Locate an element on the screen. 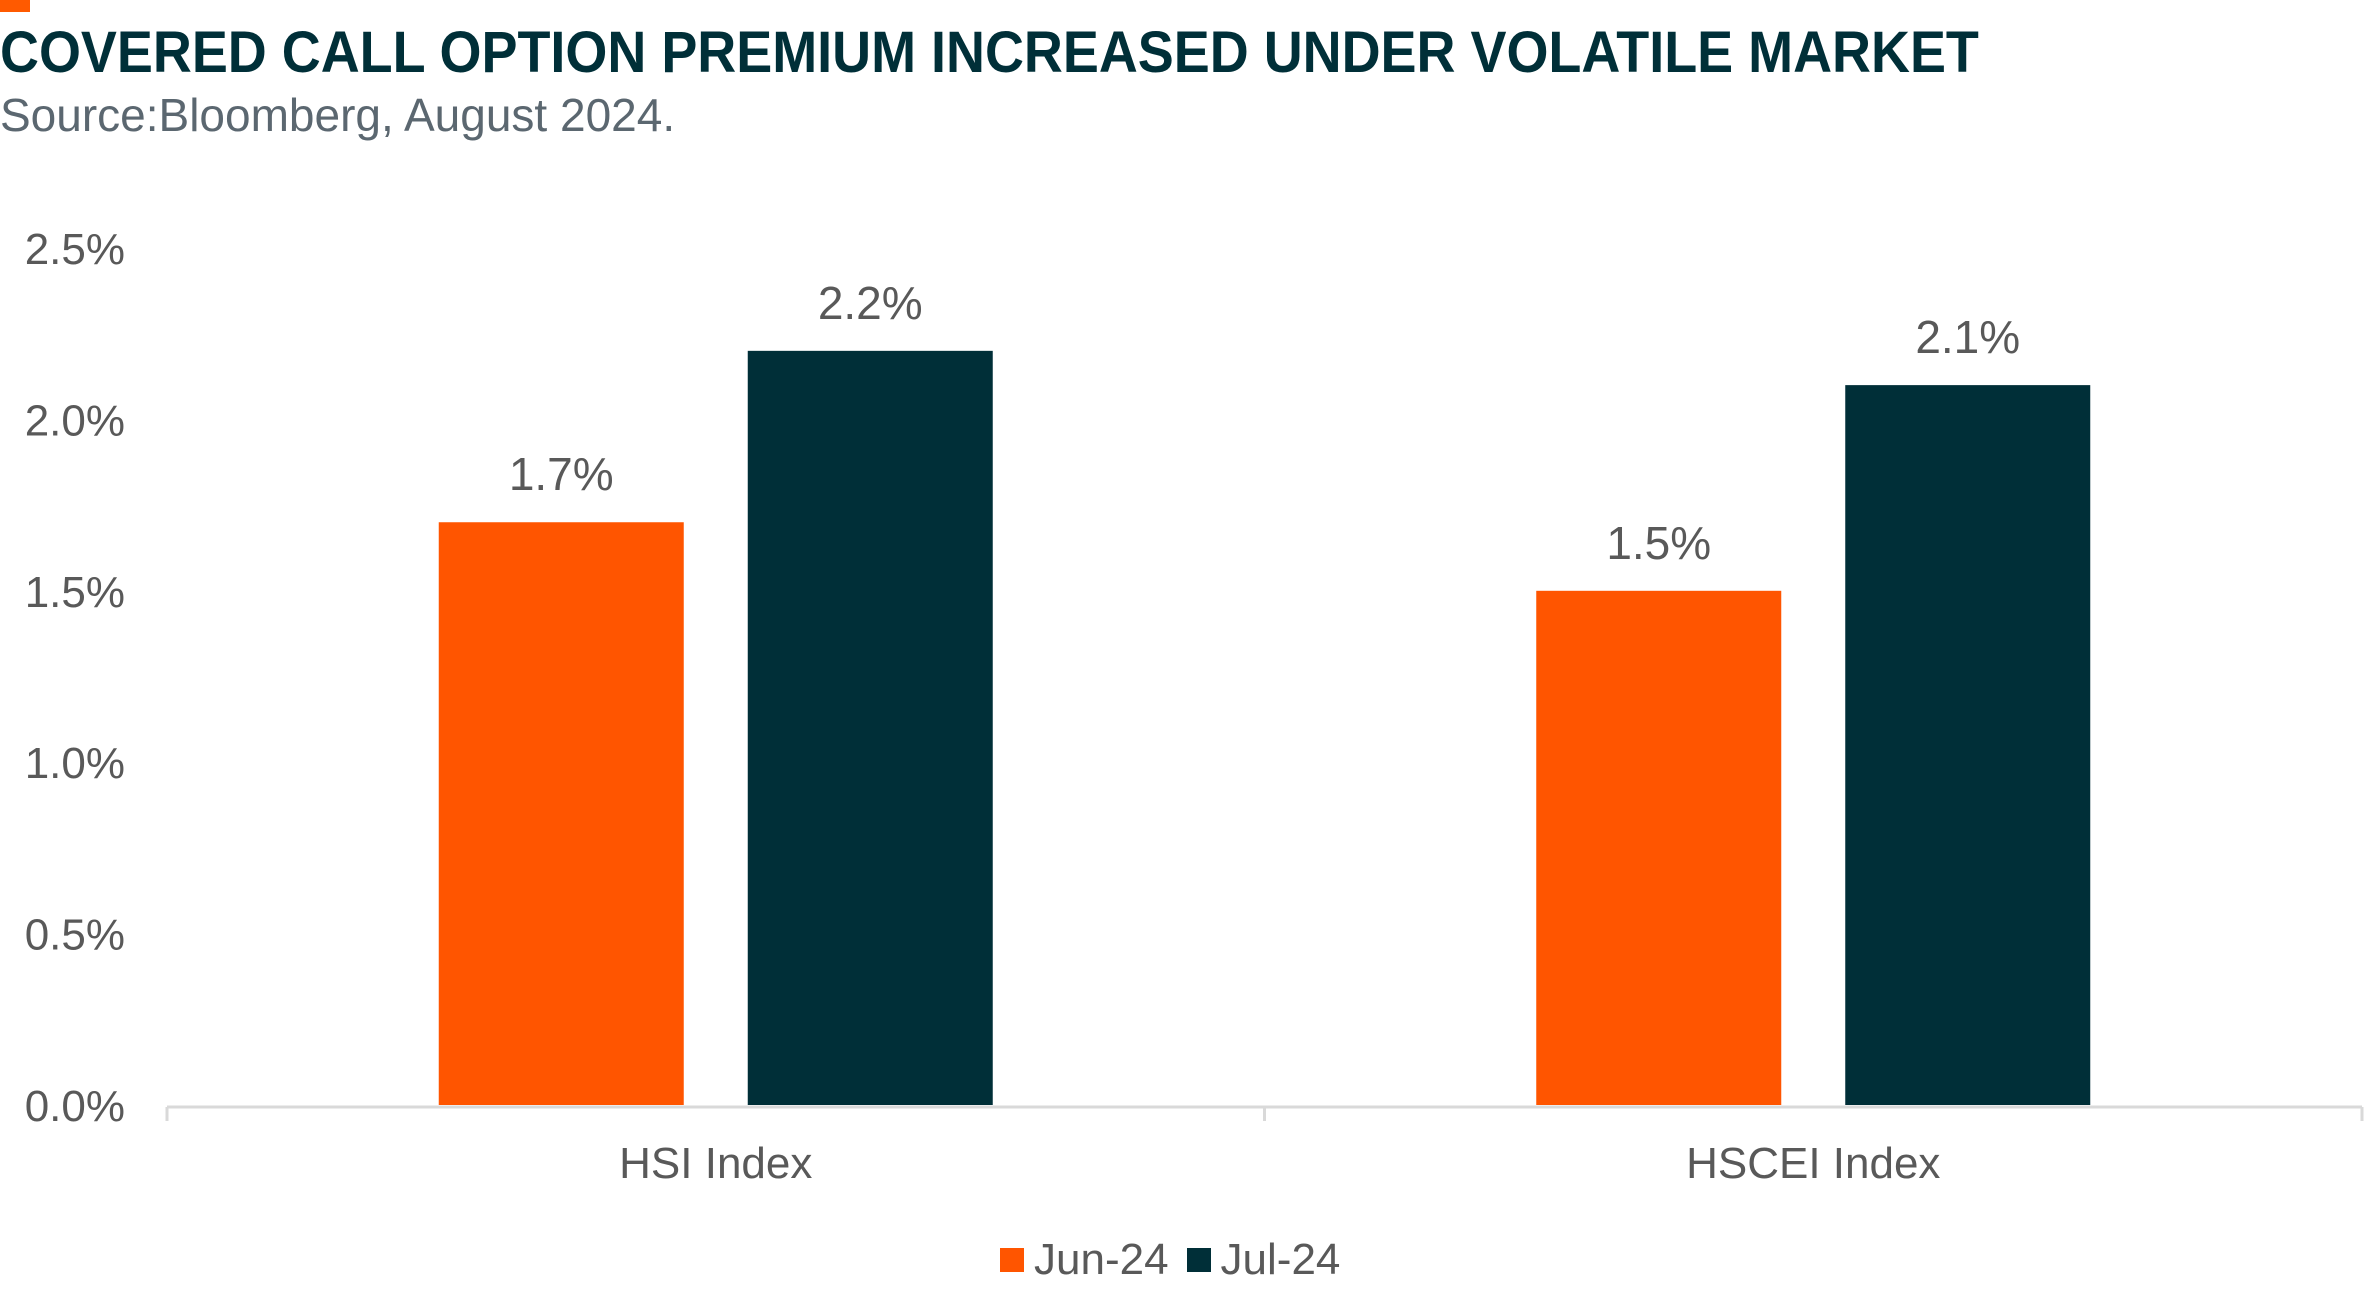 The height and width of the screenshot is (1289, 2368). y-tick-label: 2.0% is located at coordinates (75, 420).